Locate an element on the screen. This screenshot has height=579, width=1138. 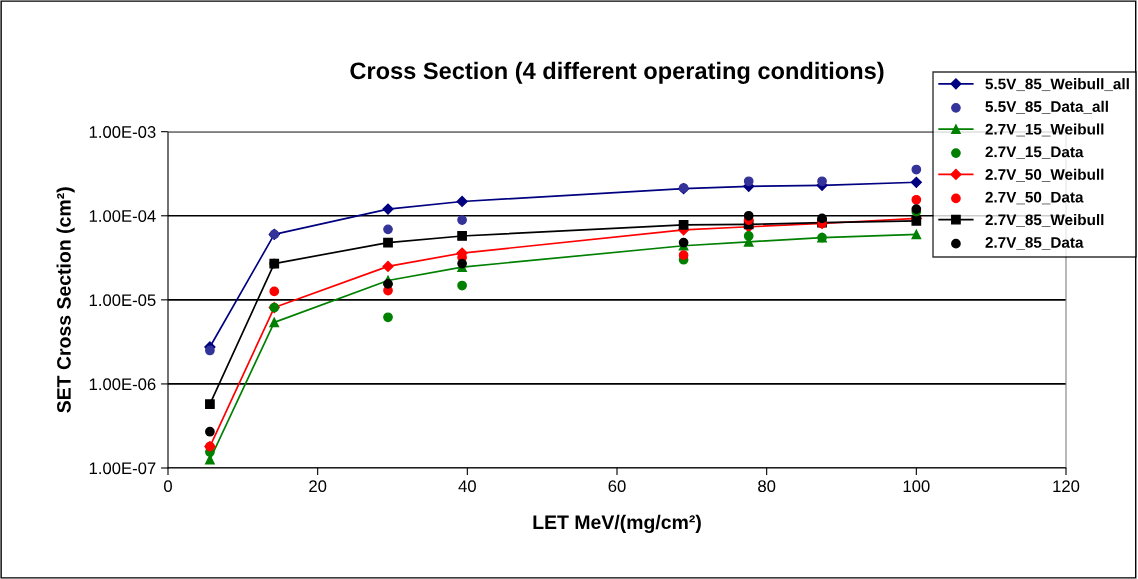
chart-title: Cross Section (4 different operating conditions) is located at coordinates (617, 72).